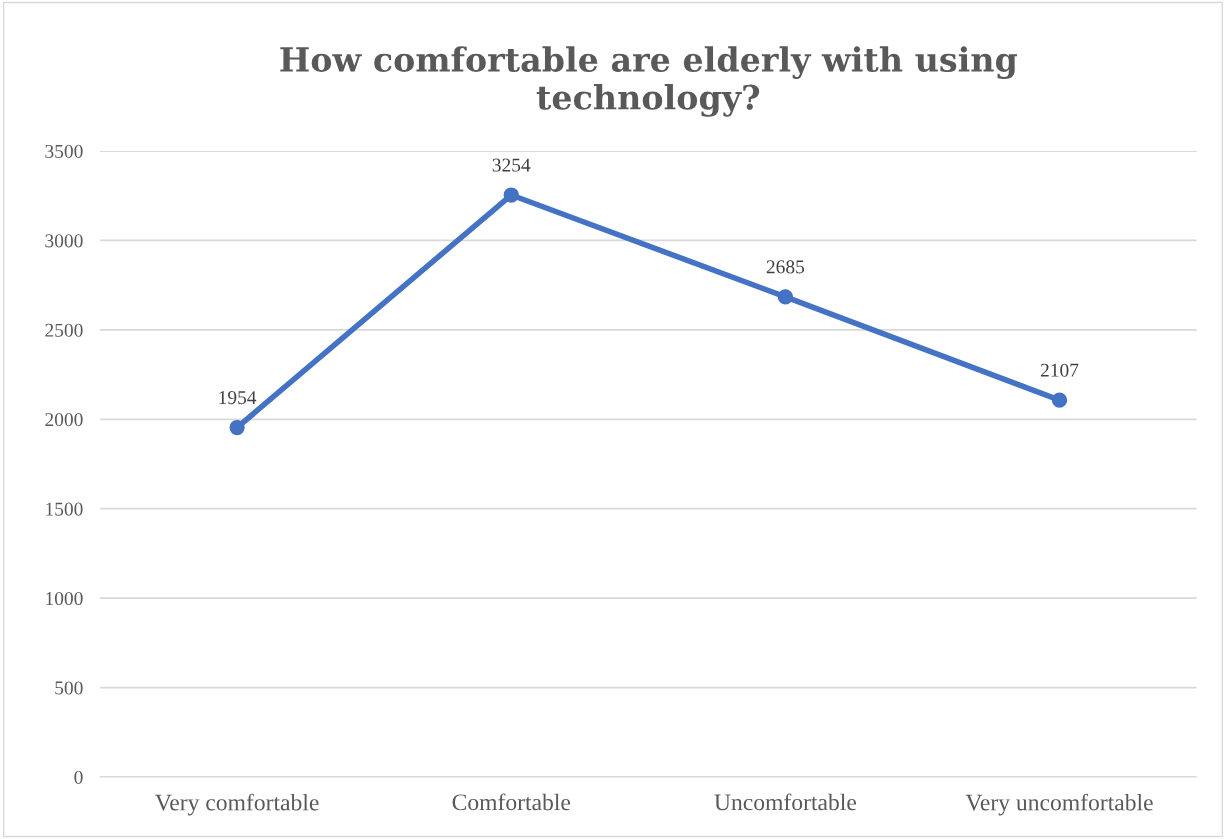 The height and width of the screenshot is (839, 1226). What do you see at coordinates (649, 81) in the screenshot?
I see `chart-title: How comfortable are elderly with using technology?` at bounding box center [649, 81].